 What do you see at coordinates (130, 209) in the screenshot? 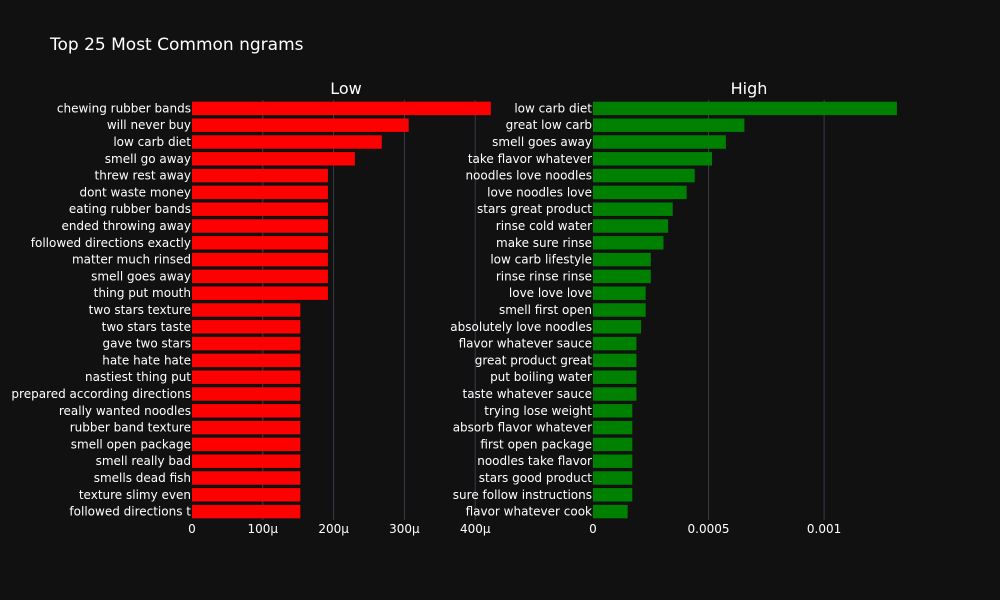
I see `category-label: eating rubber bands` at bounding box center [130, 209].